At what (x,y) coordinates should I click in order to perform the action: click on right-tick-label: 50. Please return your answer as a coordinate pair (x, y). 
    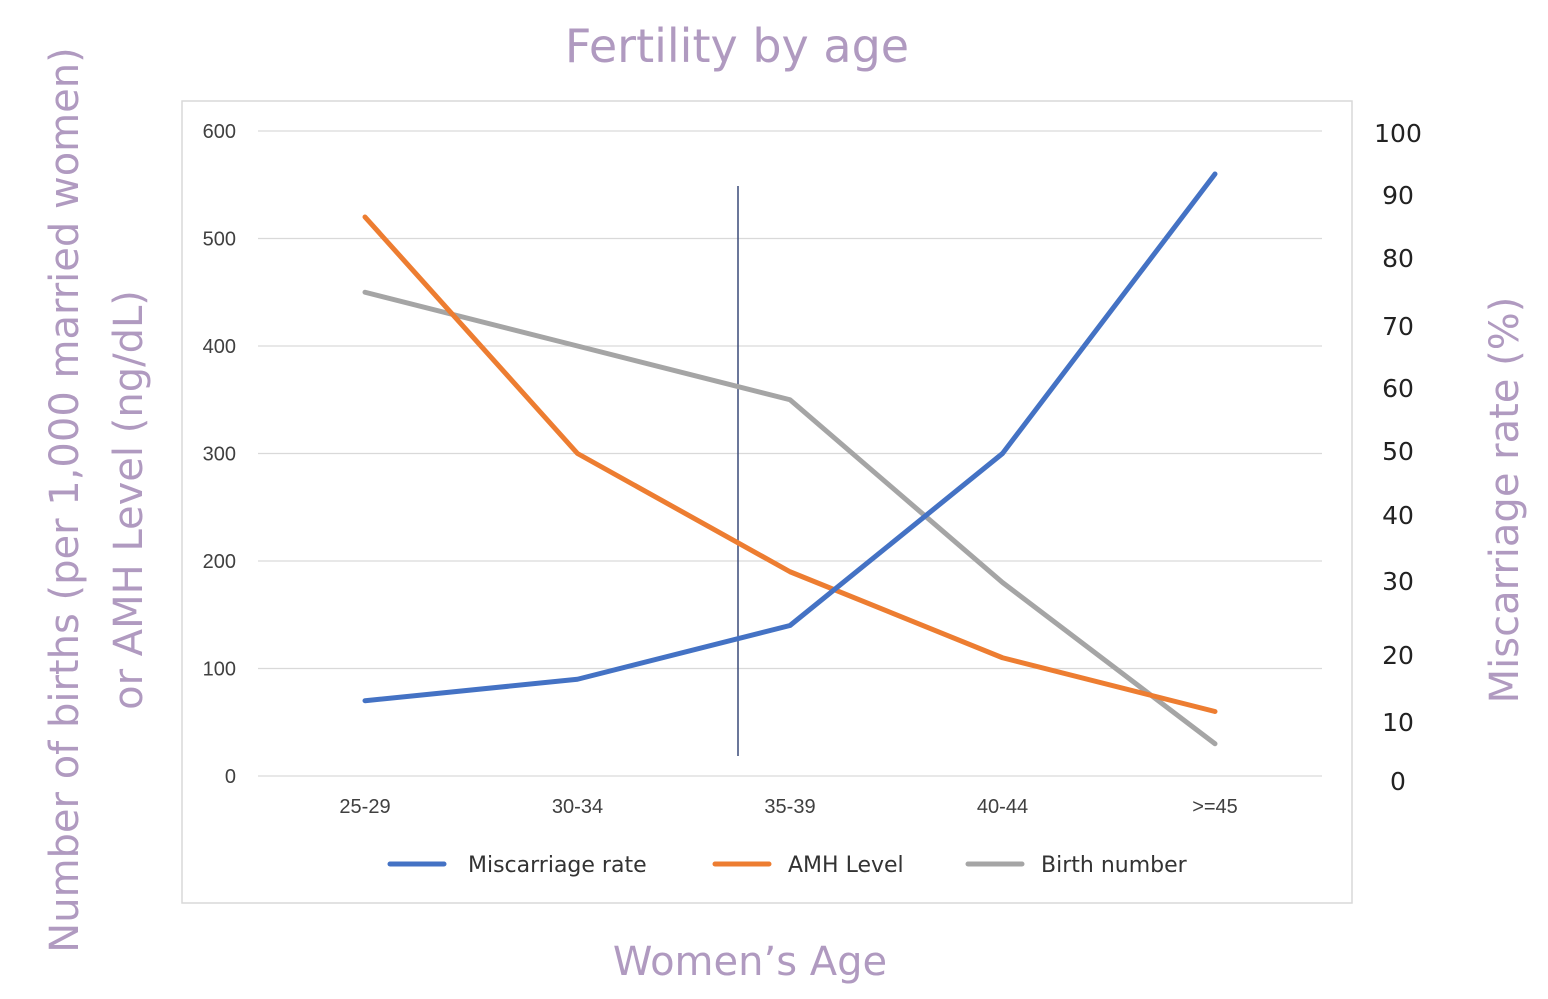
    Looking at the image, I should click on (1398, 451).